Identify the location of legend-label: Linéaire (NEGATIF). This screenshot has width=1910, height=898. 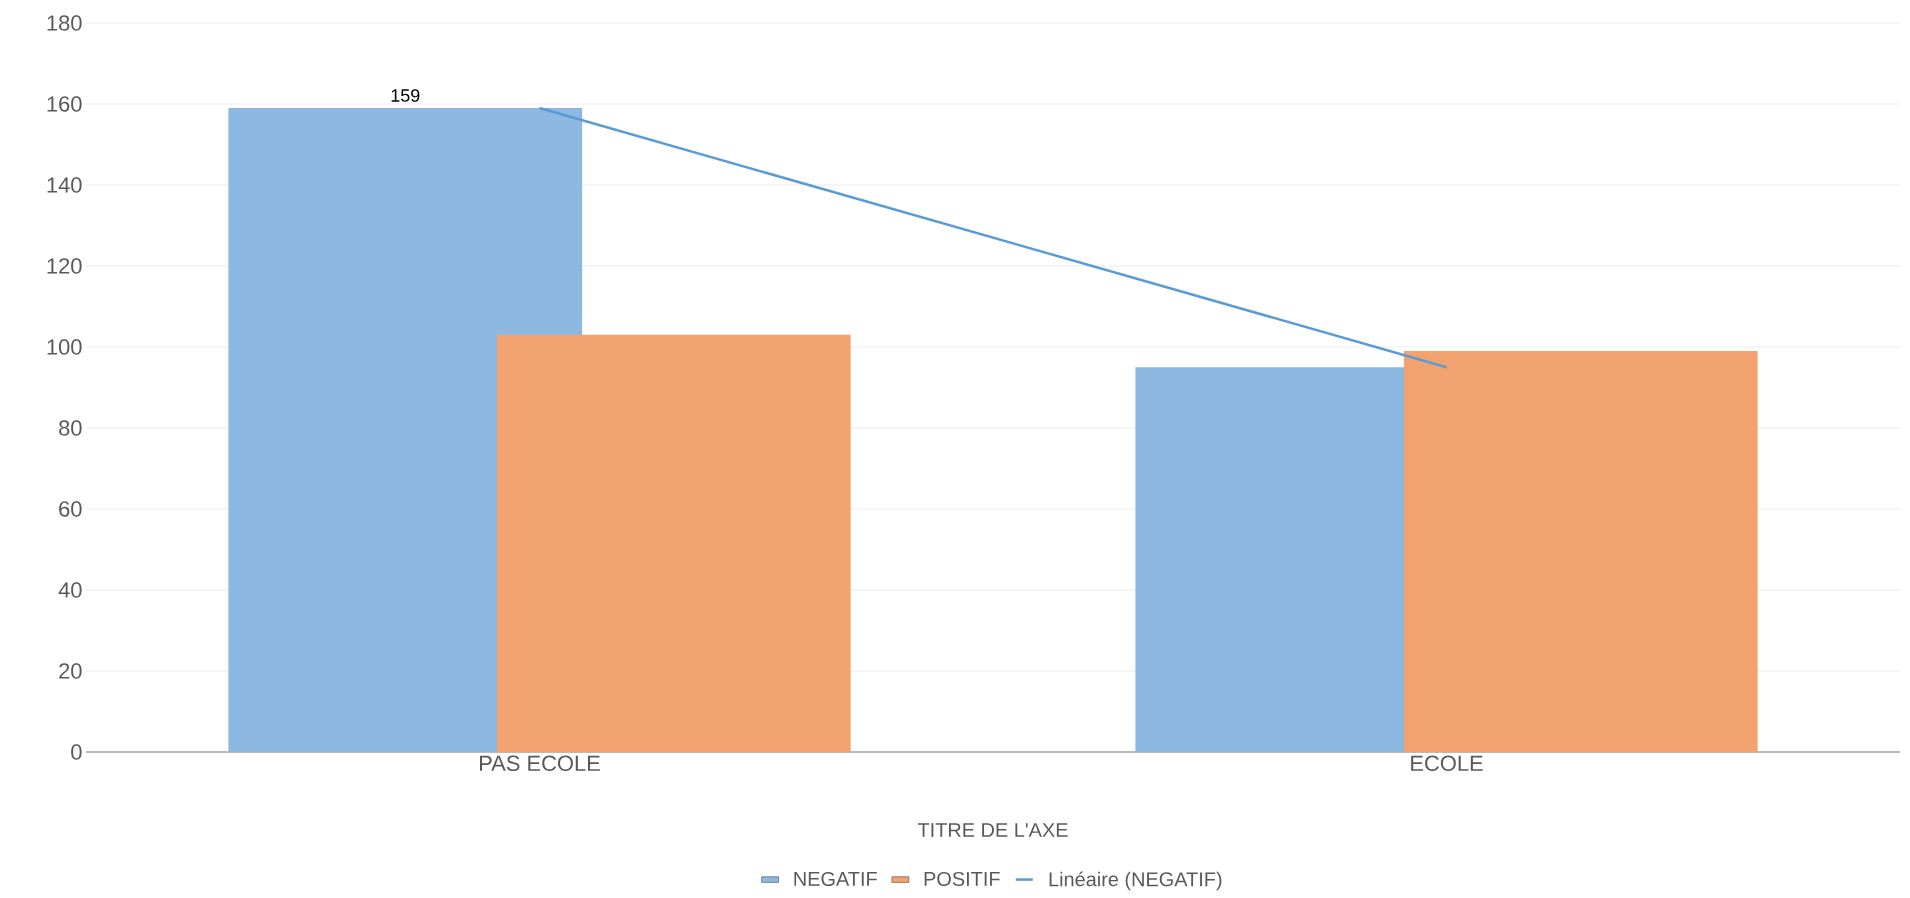
(1135, 881).